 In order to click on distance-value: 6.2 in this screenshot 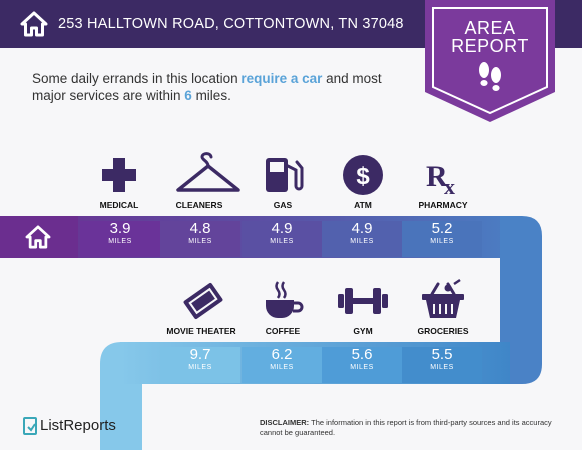, I will do `click(282, 354)`.